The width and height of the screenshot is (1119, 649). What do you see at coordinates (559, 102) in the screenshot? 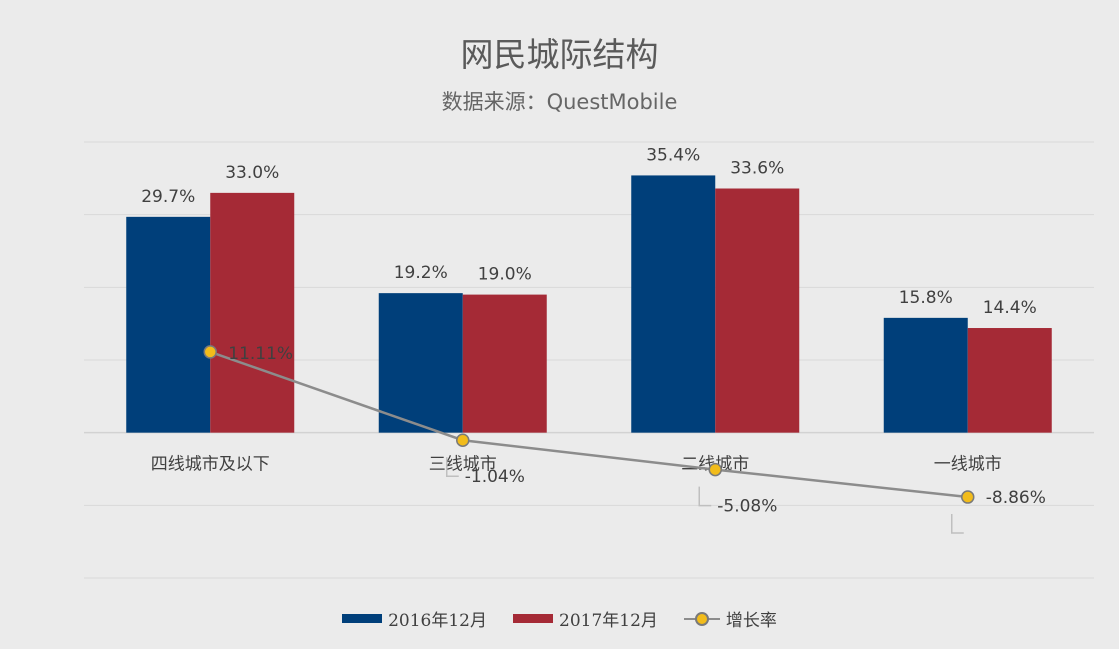
I see `chart-subtitle: 数据来源：QuestMobile` at bounding box center [559, 102].